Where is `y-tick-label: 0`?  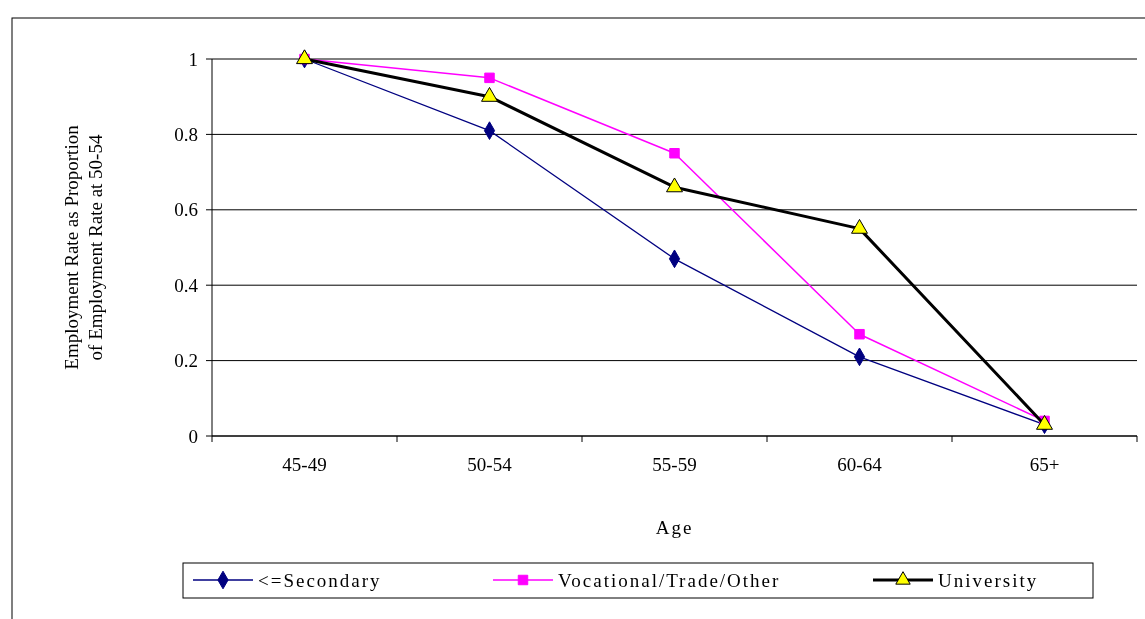
y-tick-label: 0 is located at coordinates (193, 436).